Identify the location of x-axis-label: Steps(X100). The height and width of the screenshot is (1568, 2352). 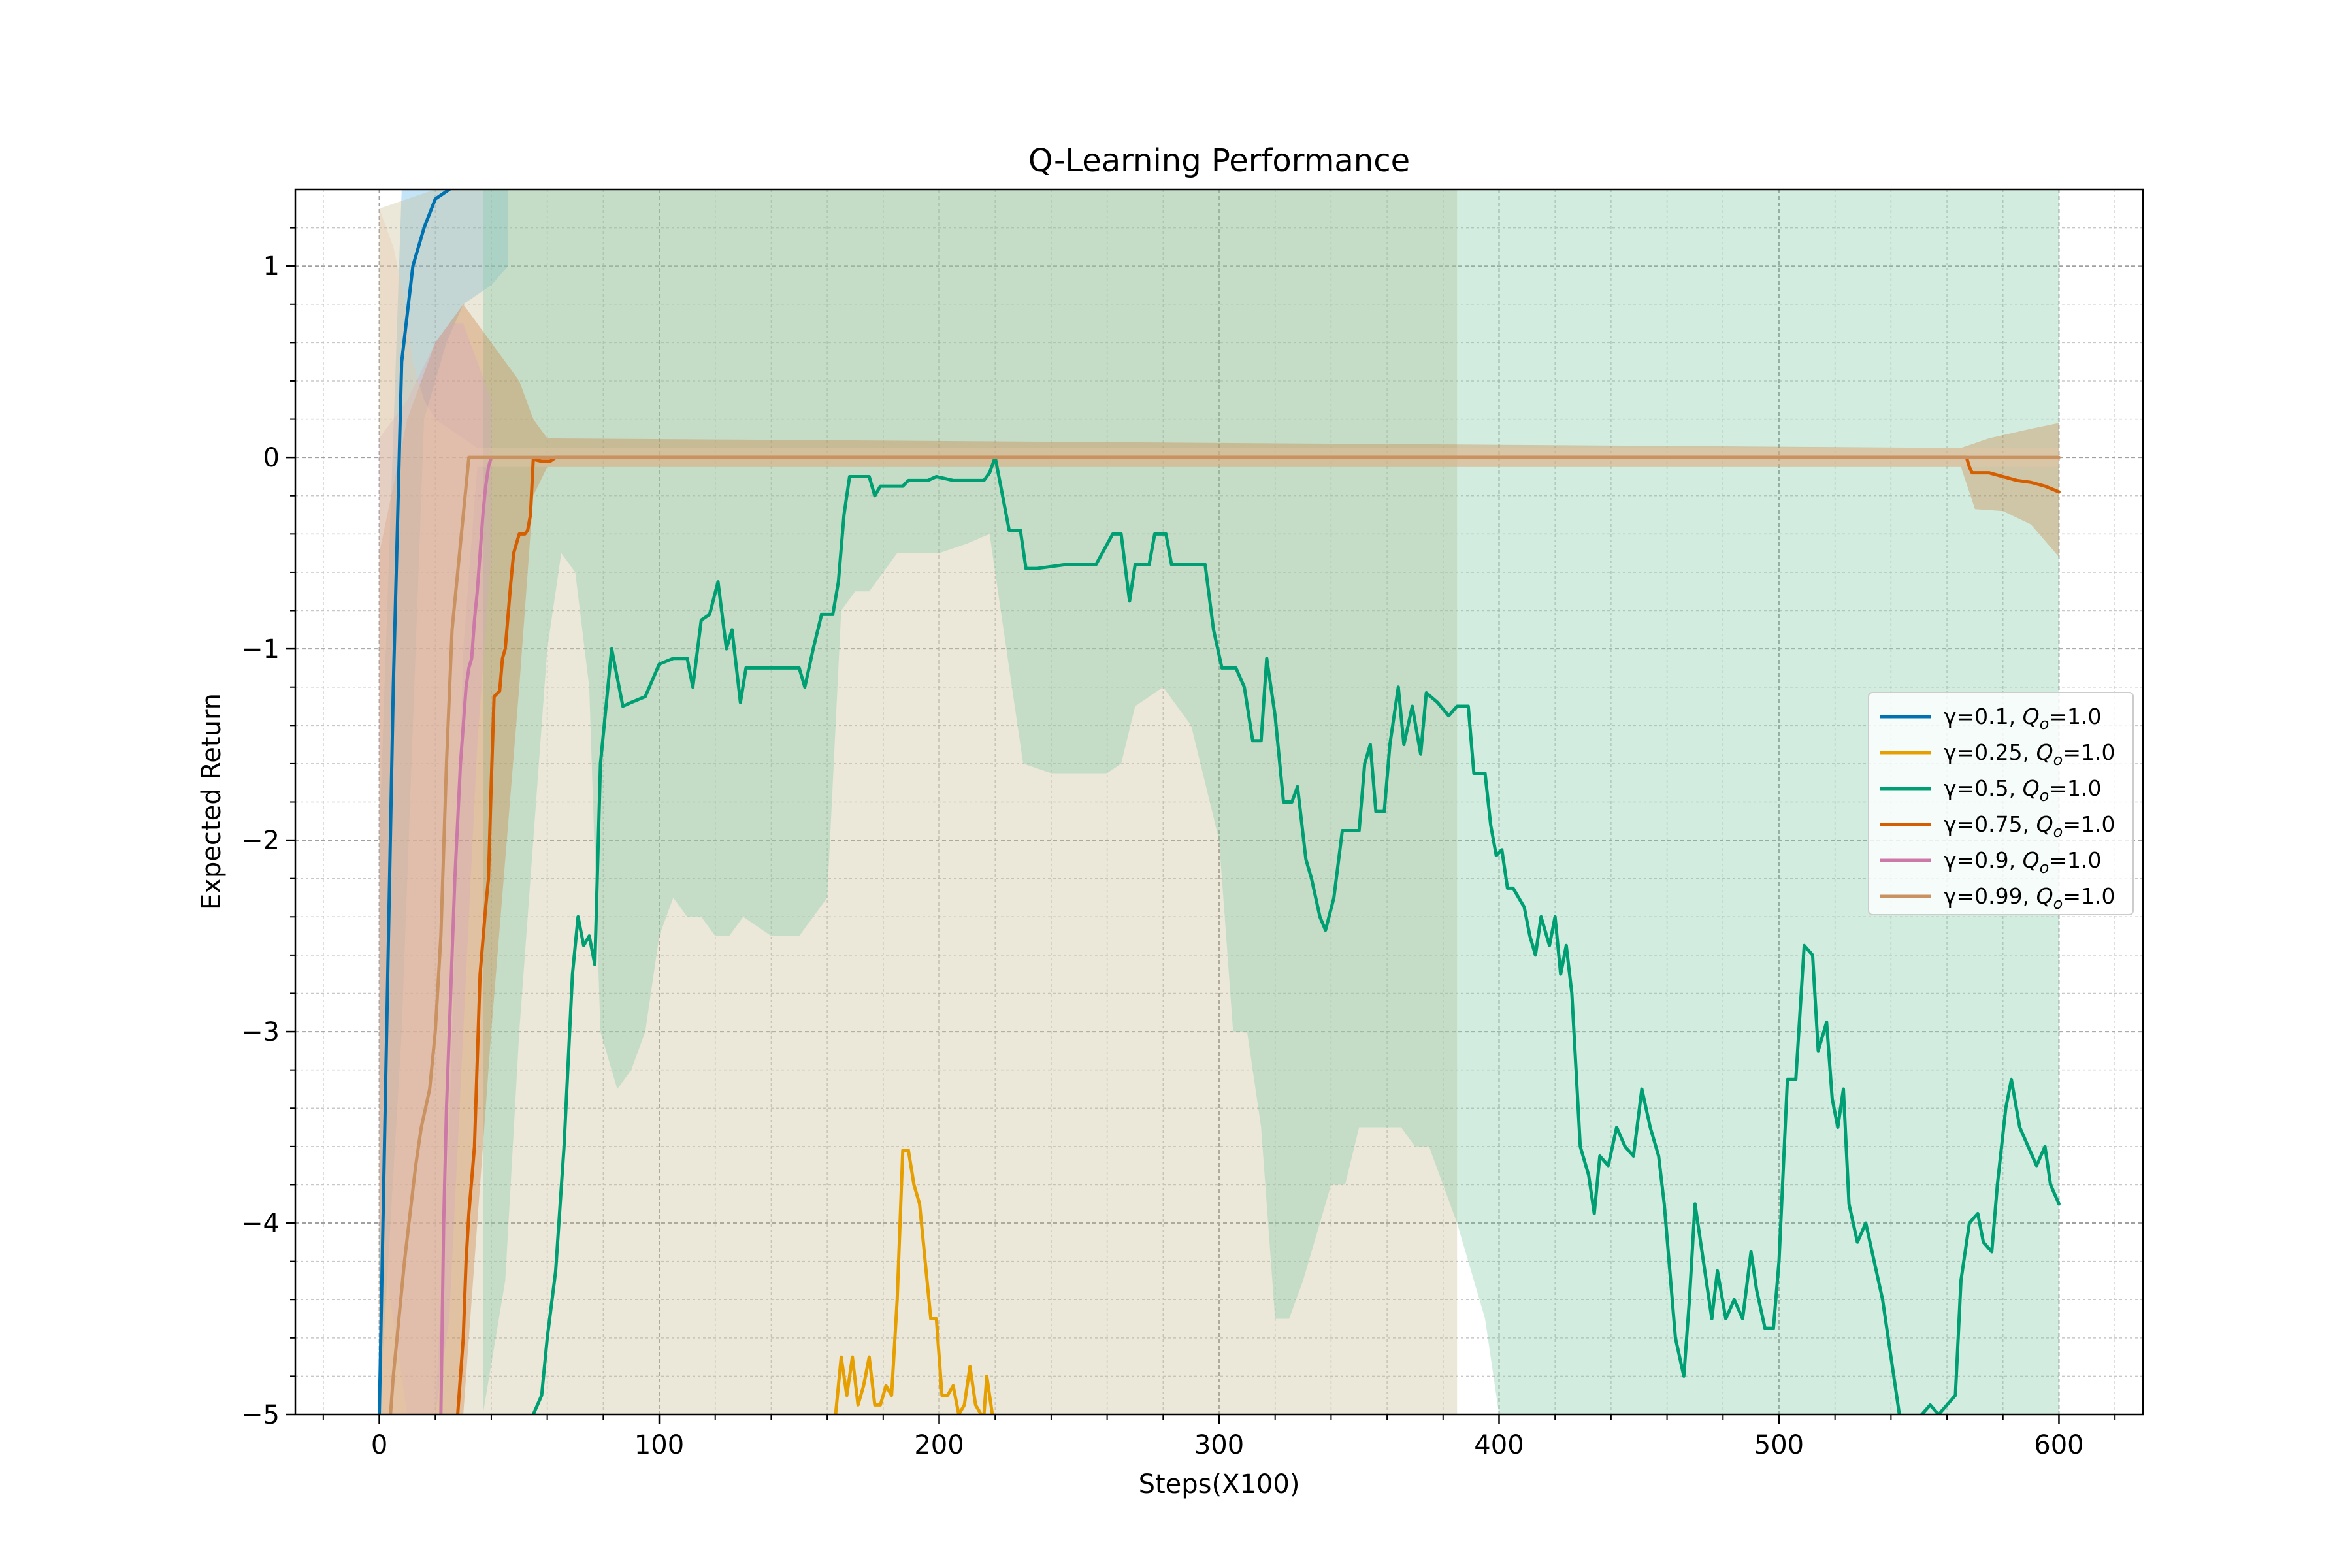
(1219, 1484).